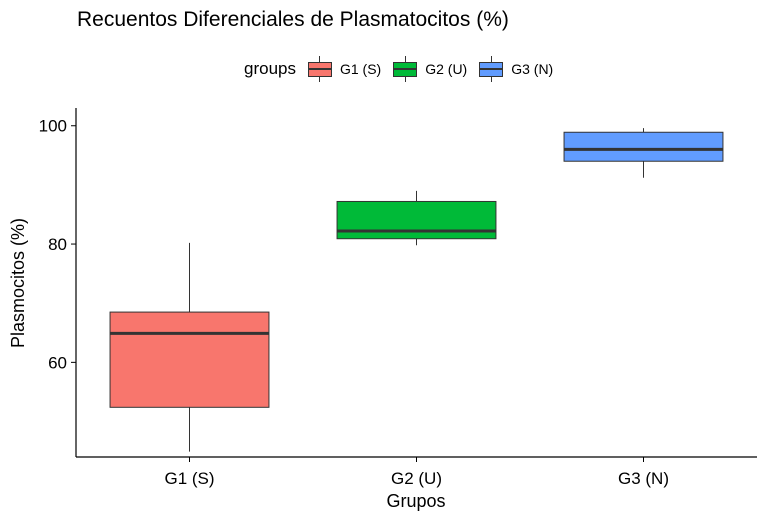  What do you see at coordinates (360, 69) in the screenshot?
I see `legend-label-g1: G1 (S)` at bounding box center [360, 69].